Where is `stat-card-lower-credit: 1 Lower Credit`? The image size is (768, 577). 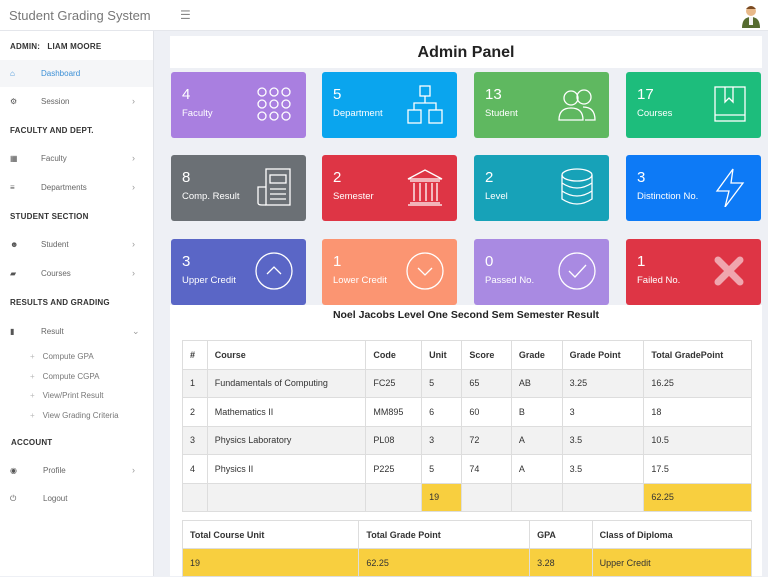 stat-card-lower-credit: 1 Lower Credit is located at coordinates (389, 272).